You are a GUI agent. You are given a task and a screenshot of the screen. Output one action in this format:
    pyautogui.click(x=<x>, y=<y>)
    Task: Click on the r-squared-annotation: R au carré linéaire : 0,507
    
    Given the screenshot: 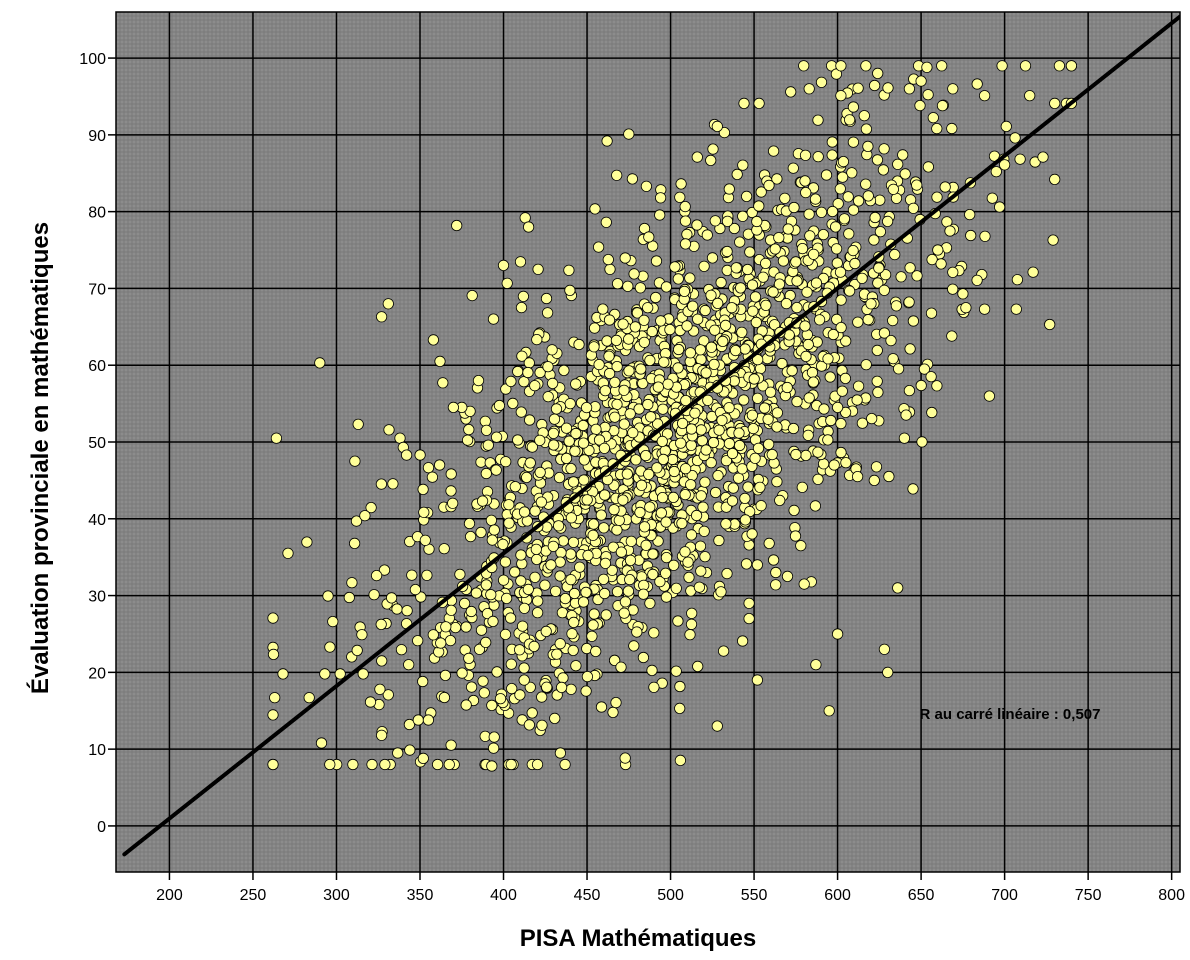 What is the action you would take?
    pyautogui.click(x=1010, y=714)
    